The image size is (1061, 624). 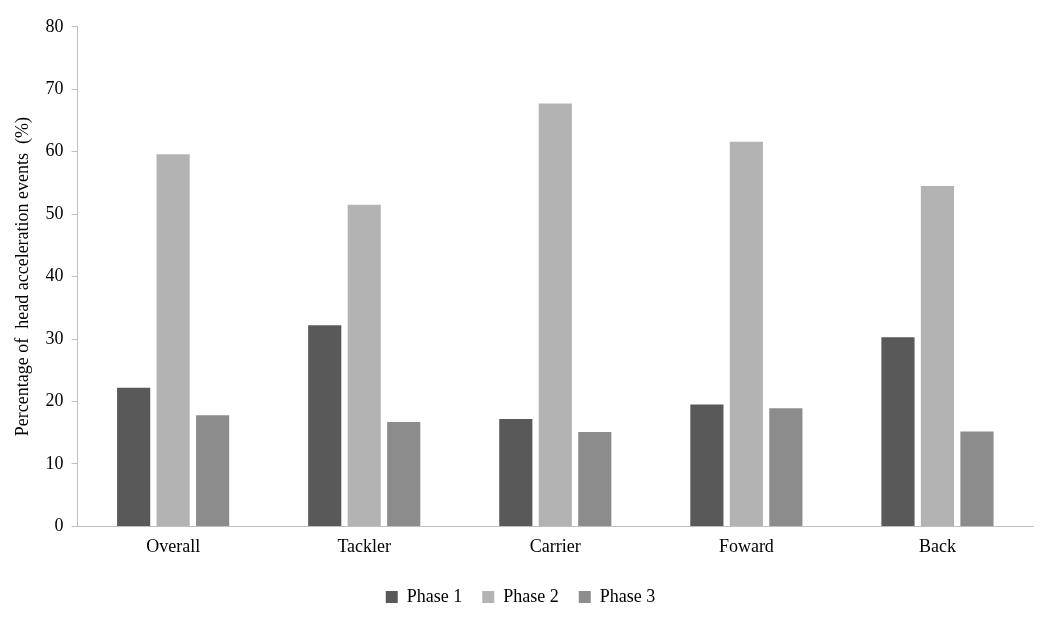 I want to click on legend-label: Phase 2, so click(x=531, y=595).